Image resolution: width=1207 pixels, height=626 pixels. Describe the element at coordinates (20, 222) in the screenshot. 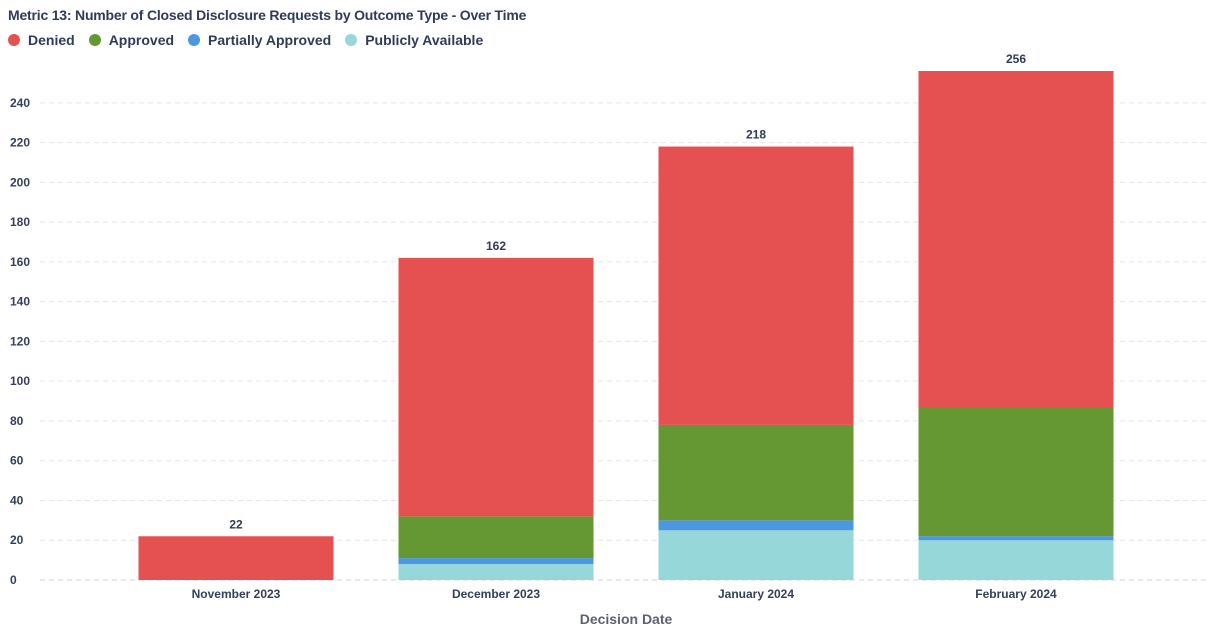

I see `y-tick-label-180: 180` at that location.